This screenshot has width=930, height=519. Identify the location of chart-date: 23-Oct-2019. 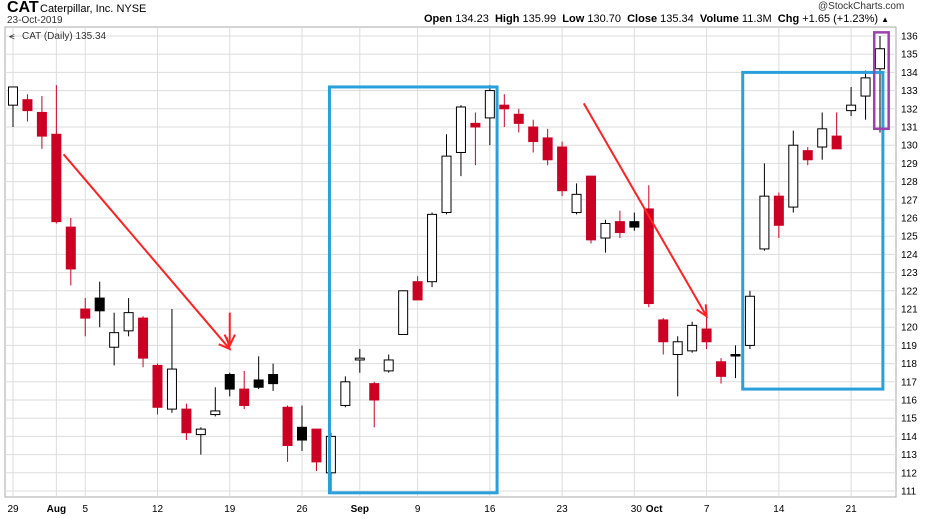
(35, 20).